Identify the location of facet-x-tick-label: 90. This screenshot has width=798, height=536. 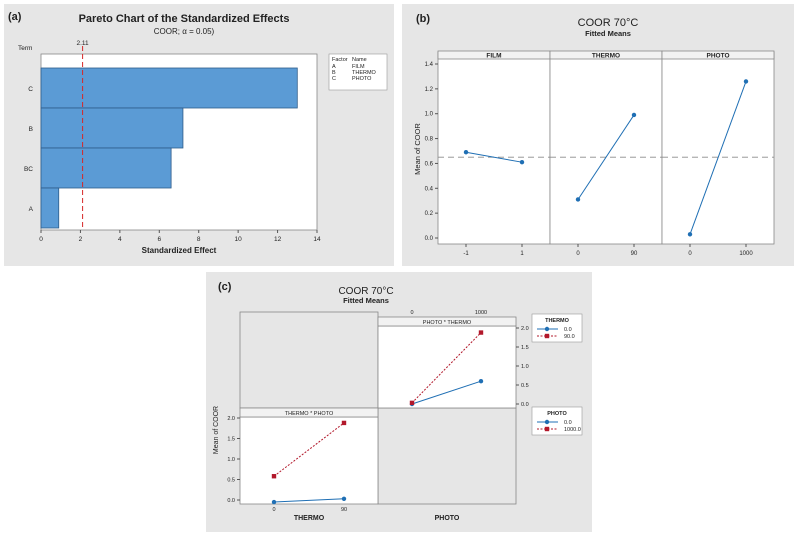
(634, 254).